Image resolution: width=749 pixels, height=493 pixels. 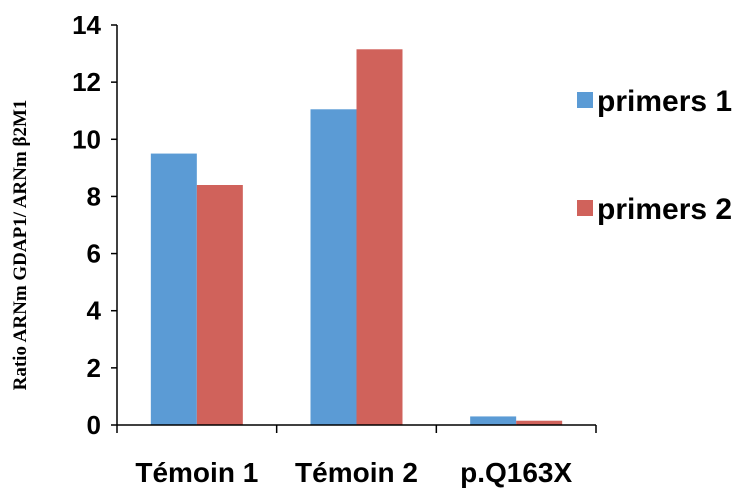 What do you see at coordinates (196, 472) in the screenshot?
I see `x-category-label: Témoin 1` at bounding box center [196, 472].